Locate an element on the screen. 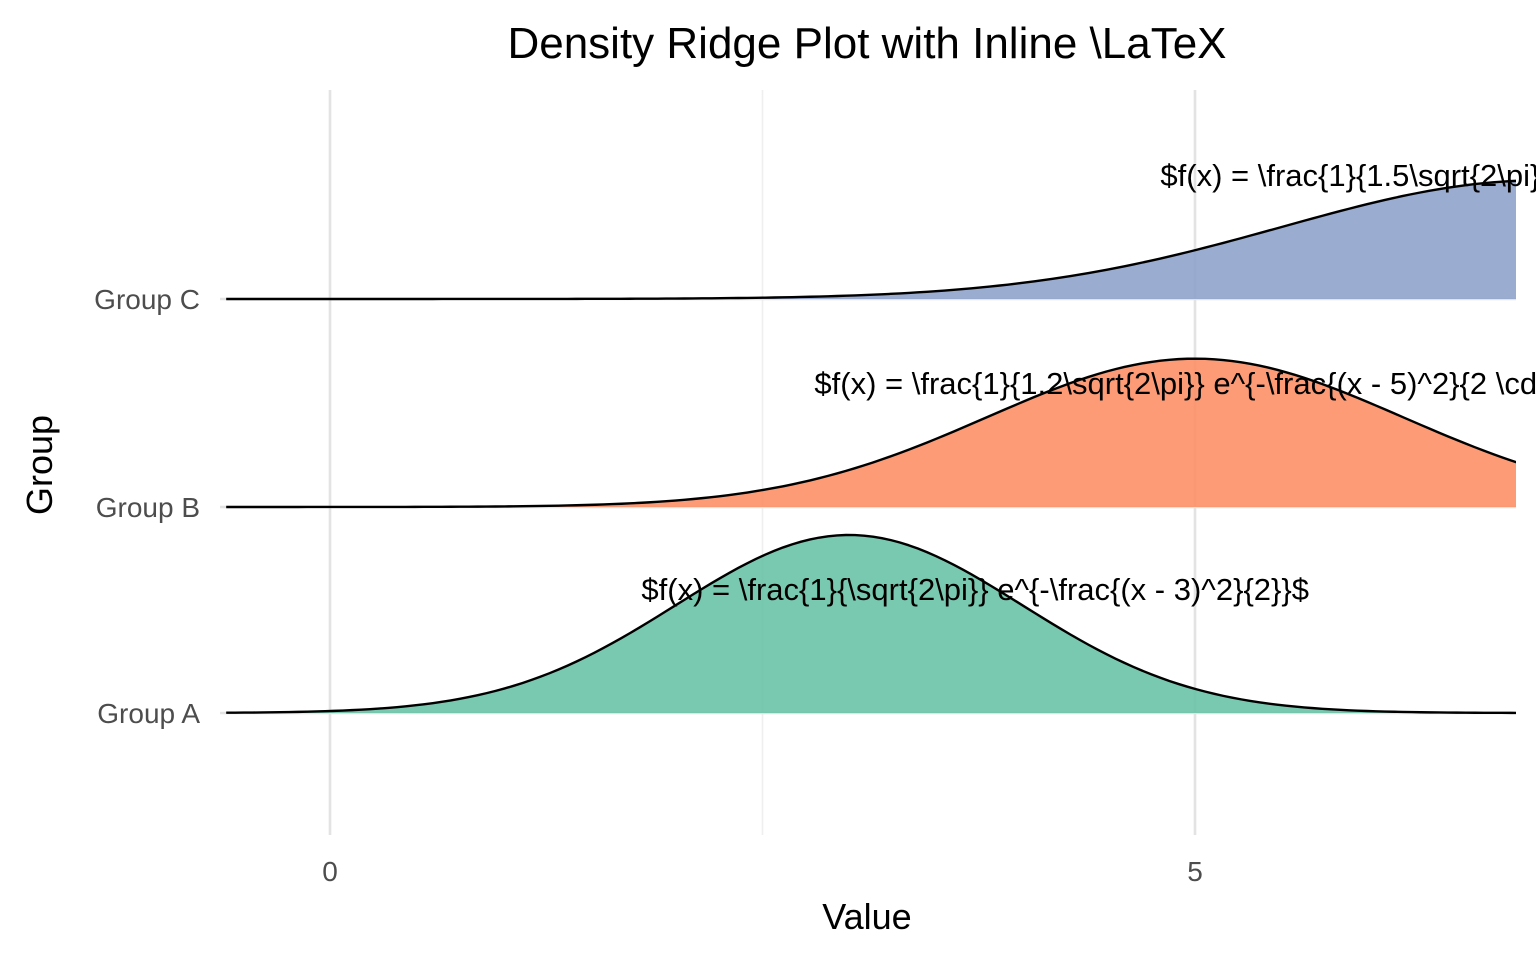  x-axis-ticks: 0510 is located at coordinates (762, 871).